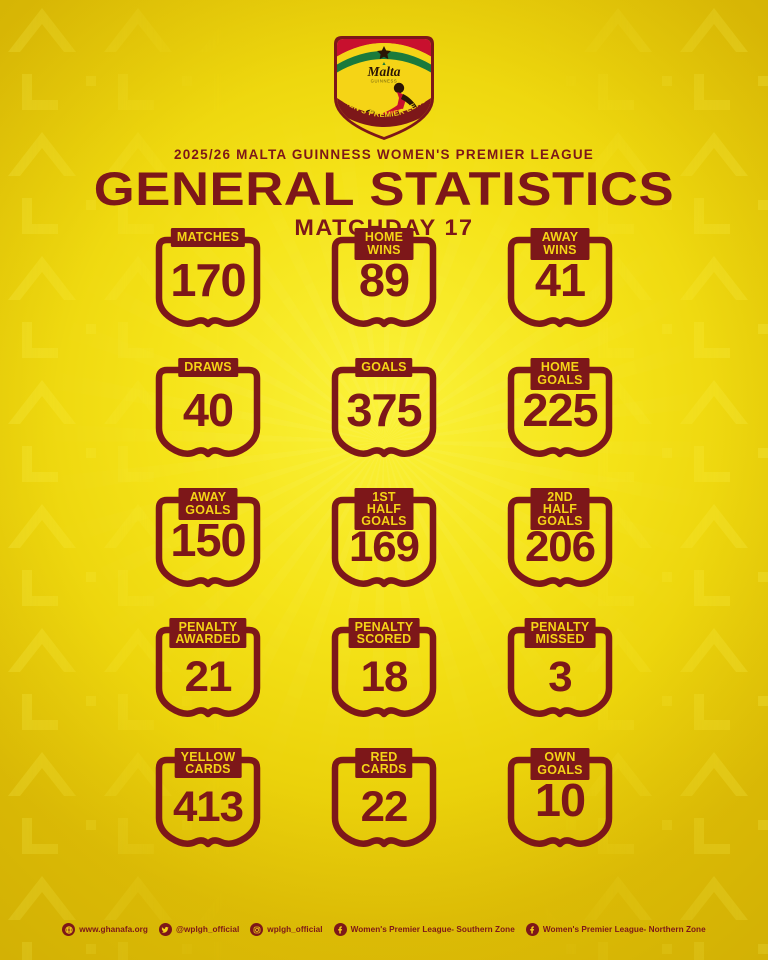 This screenshot has width=768, height=960. I want to click on stat-label: PENALTY MISSED, so click(560, 633).